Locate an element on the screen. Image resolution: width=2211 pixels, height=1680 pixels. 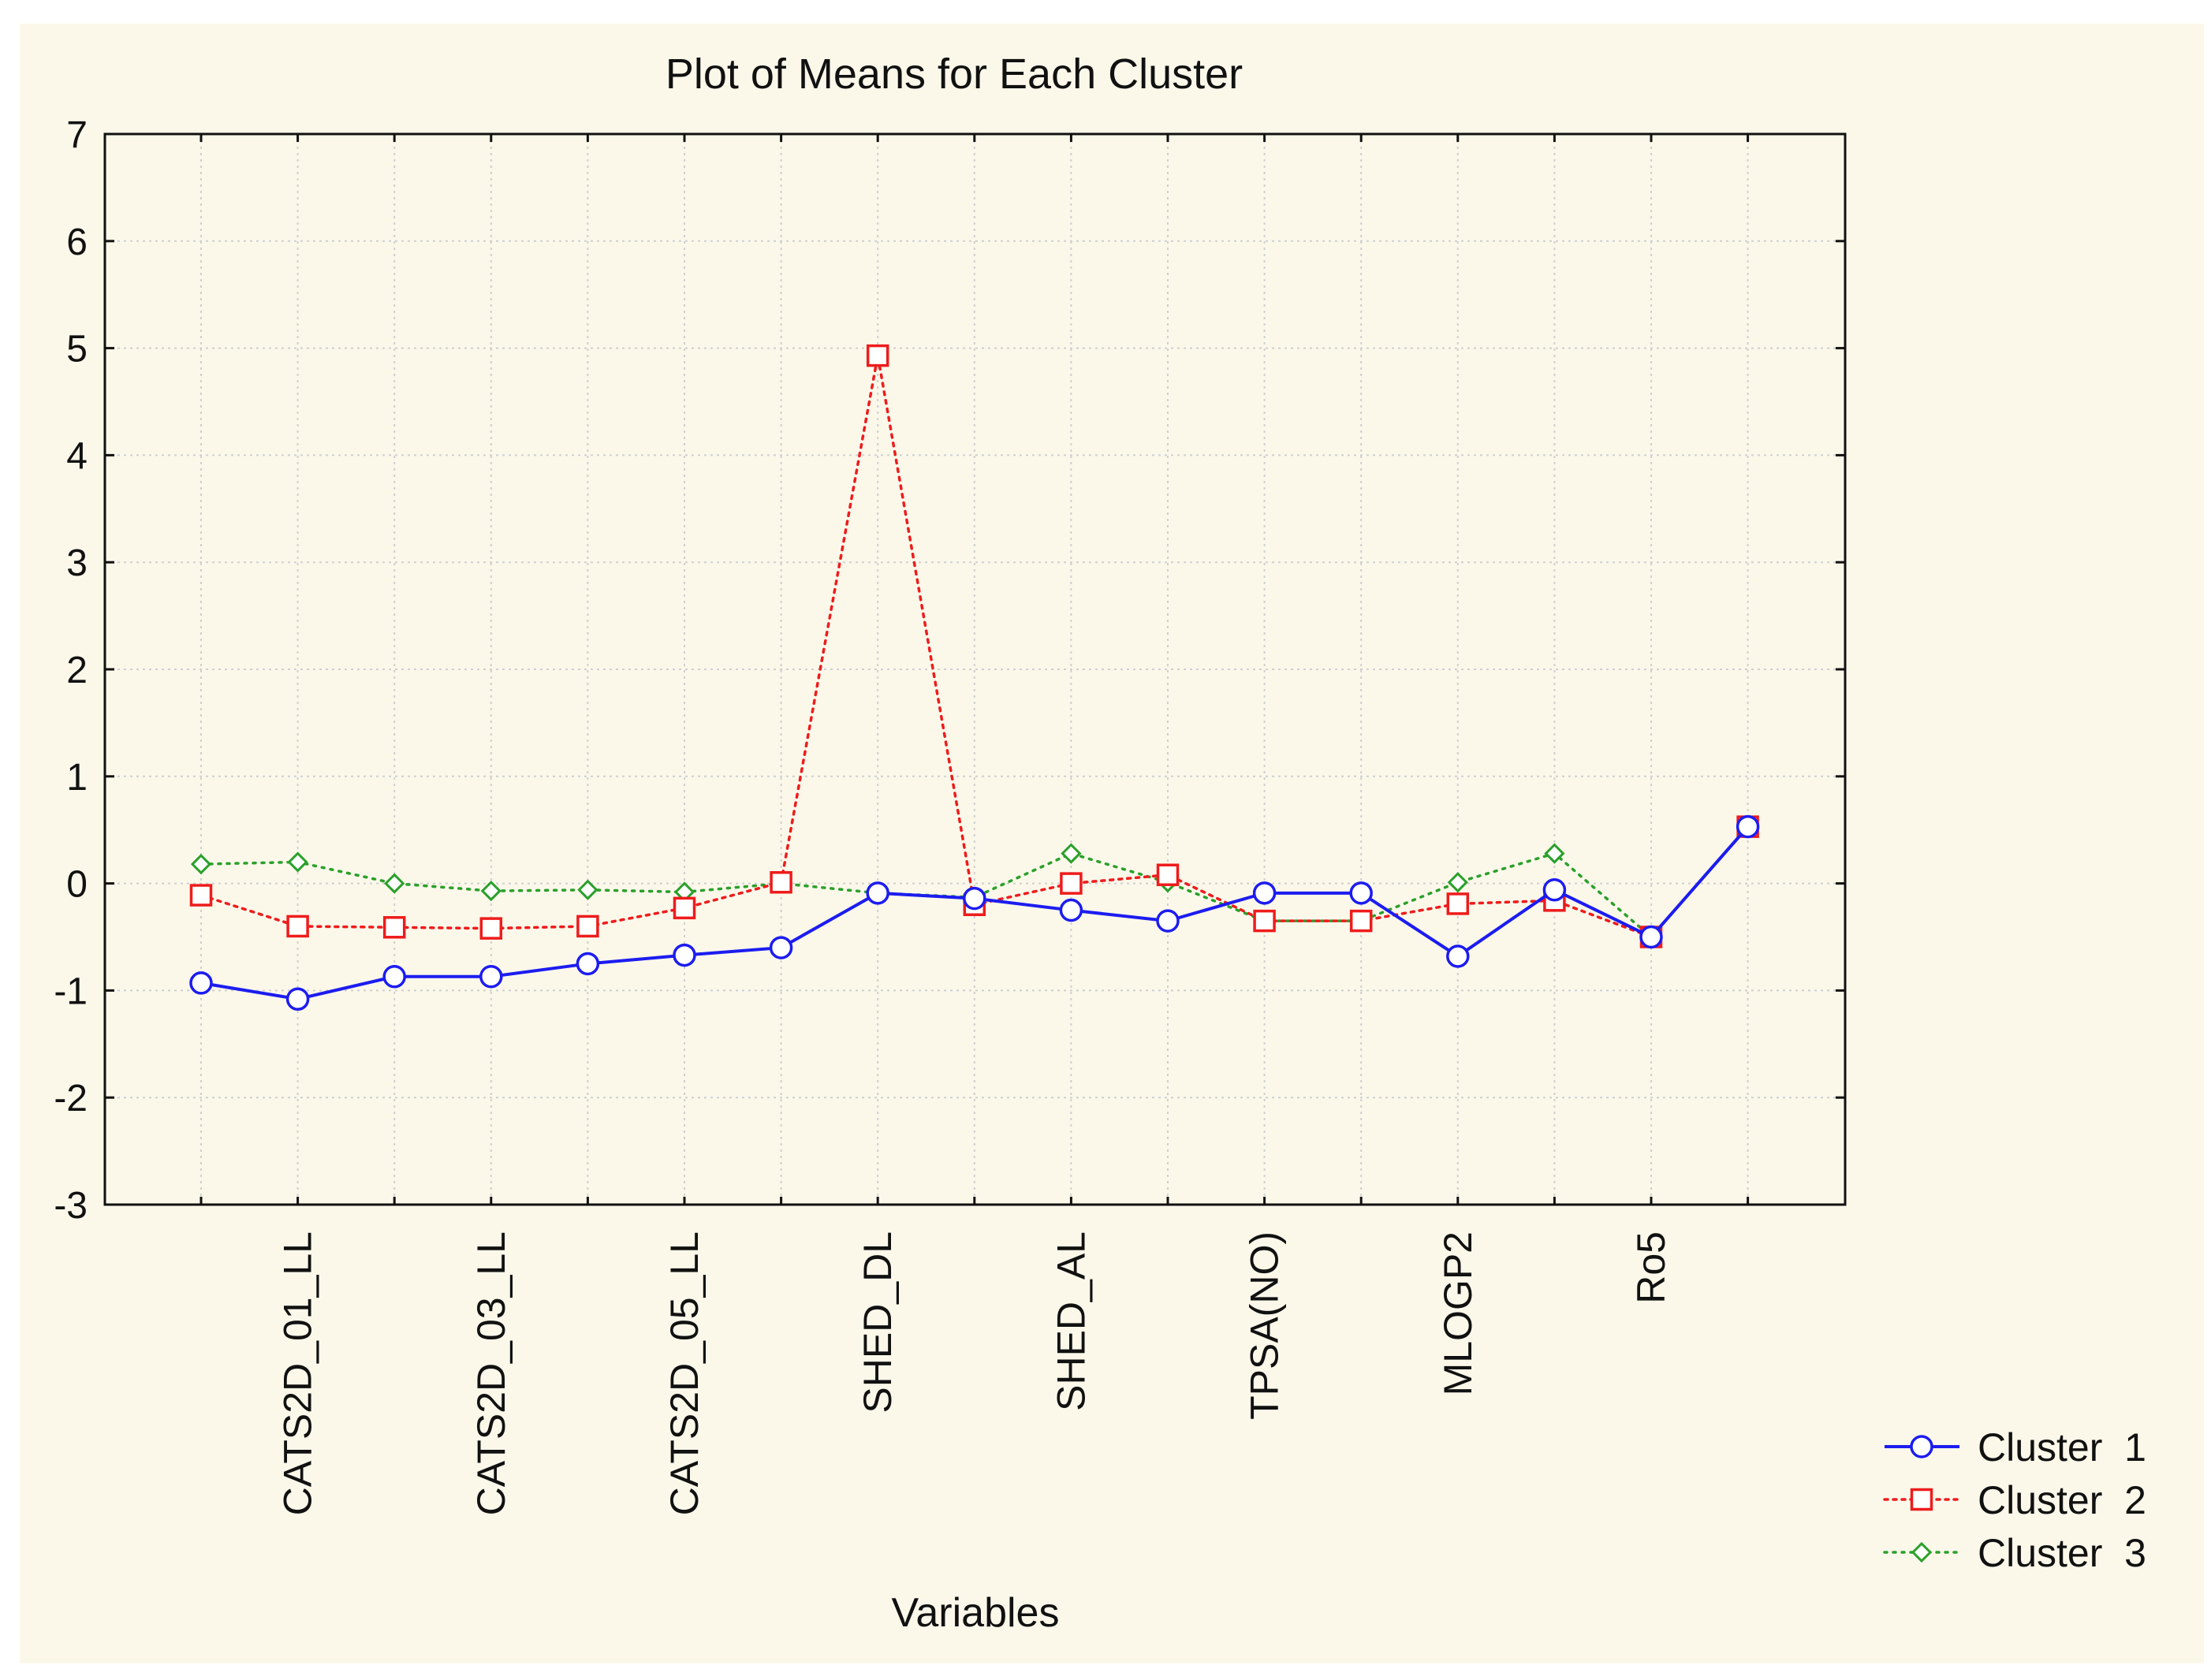
x-axis-label: Variables is located at coordinates (976, 1613).